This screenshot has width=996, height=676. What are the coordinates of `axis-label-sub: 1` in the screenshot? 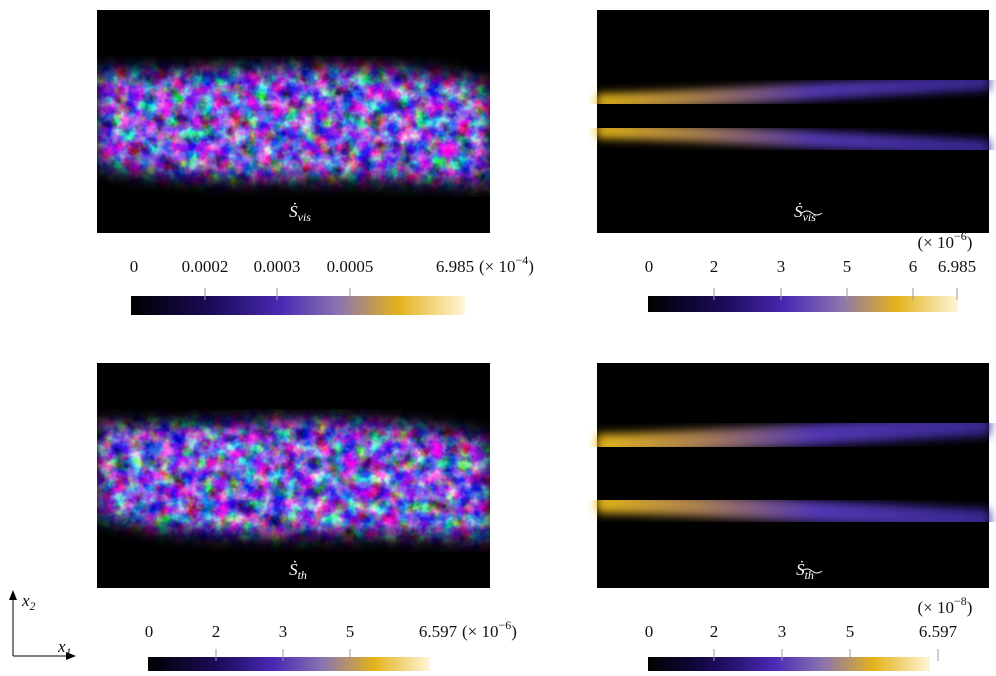 It's located at (69, 652).